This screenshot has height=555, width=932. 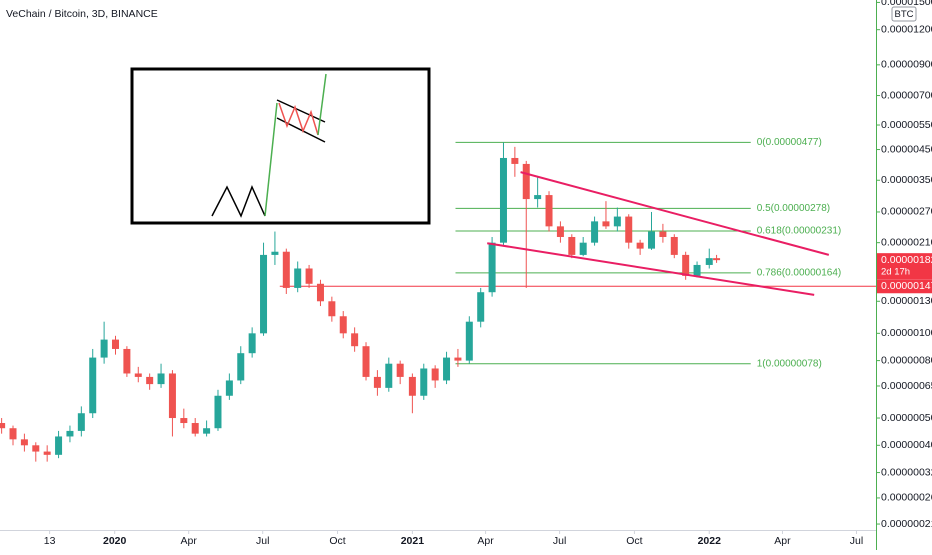 What do you see at coordinates (271, 159) in the screenshot?
I see `inset-pole` at bounding box center [271, 159].